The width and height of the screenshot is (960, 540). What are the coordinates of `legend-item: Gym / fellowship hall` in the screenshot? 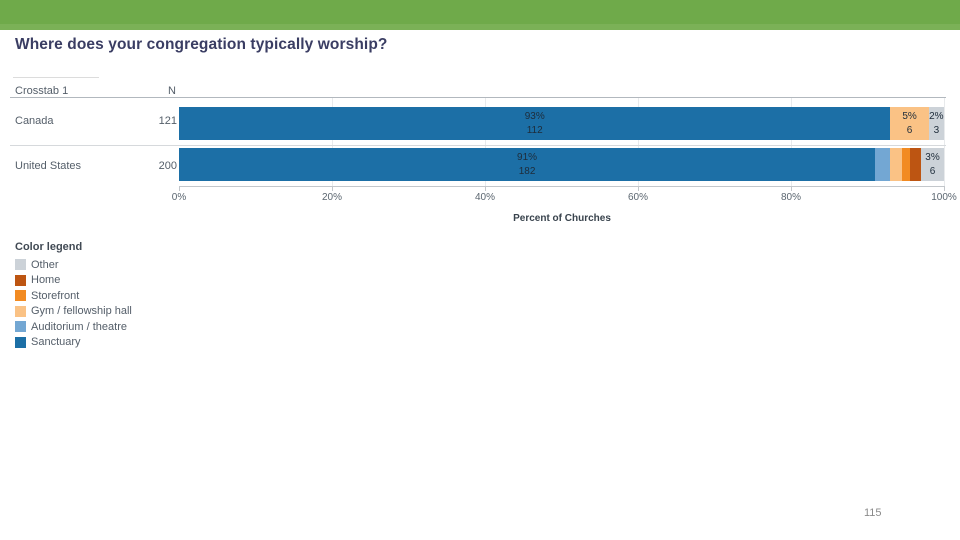 It's located at (73, 312).